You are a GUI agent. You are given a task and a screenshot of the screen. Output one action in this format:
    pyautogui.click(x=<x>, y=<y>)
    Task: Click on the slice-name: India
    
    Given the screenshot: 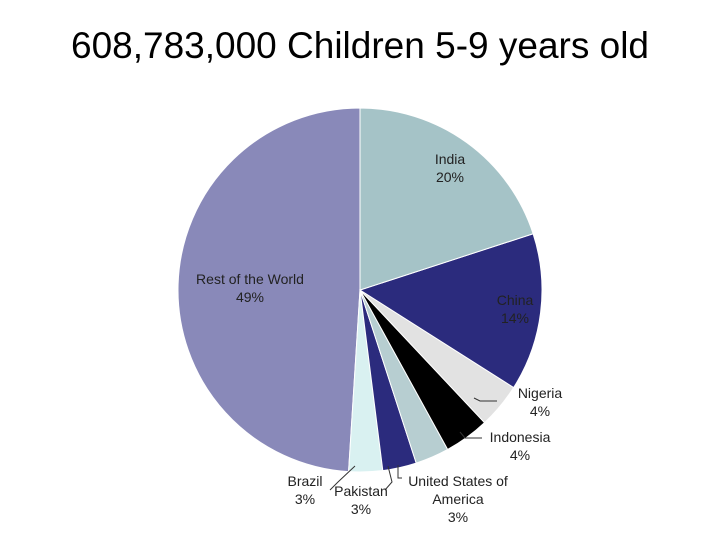 What is the action you would take?
    pyautogui.click(x=450, y=159)
    